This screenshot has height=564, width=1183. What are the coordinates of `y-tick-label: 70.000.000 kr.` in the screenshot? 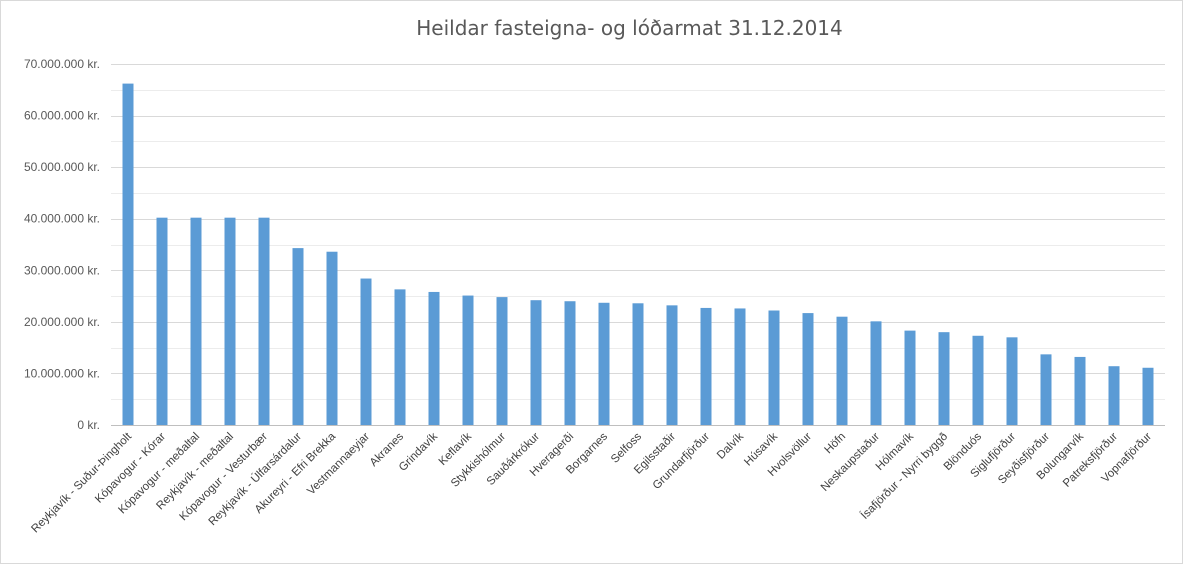 It's located at (62, 64).